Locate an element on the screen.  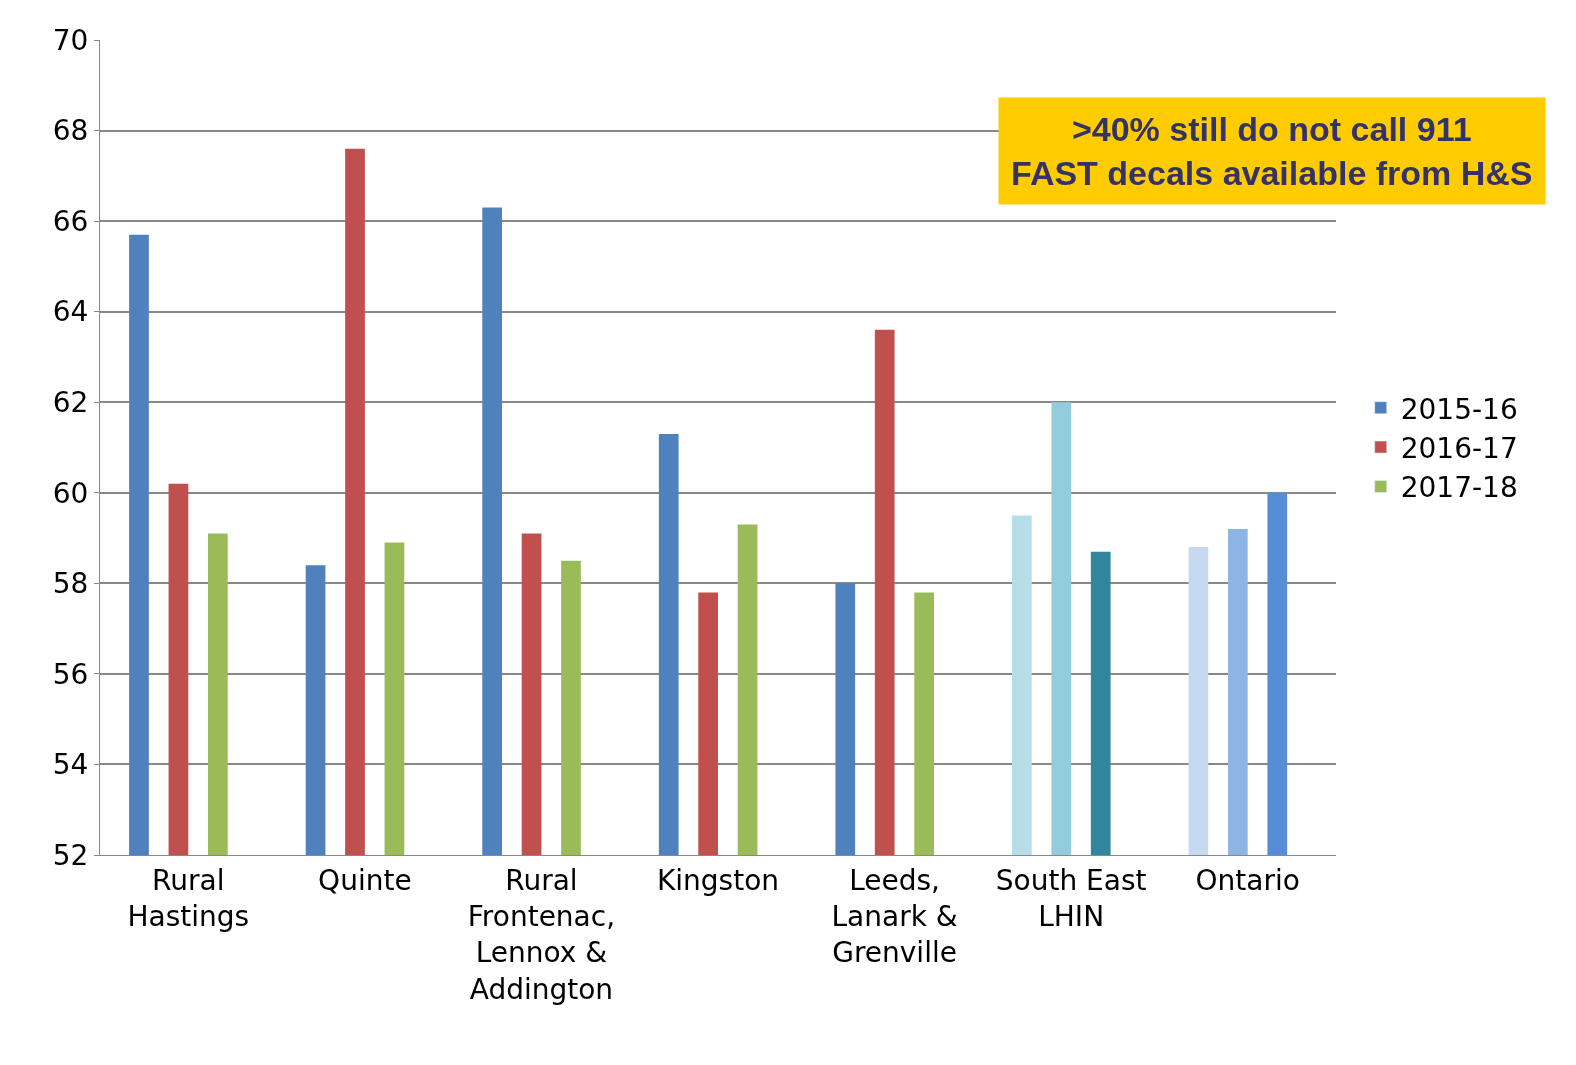
x-tick-label: Leeds, Lanark & Grenville is located at coordinates (894, 916).